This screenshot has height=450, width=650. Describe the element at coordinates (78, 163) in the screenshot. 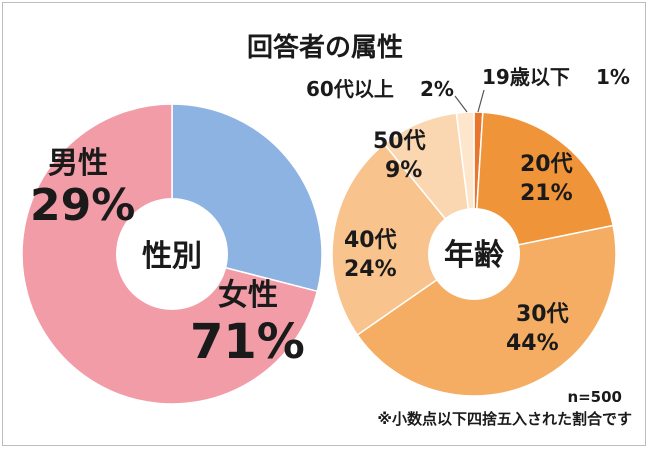

I see `male-name-label: 男性` at that location.